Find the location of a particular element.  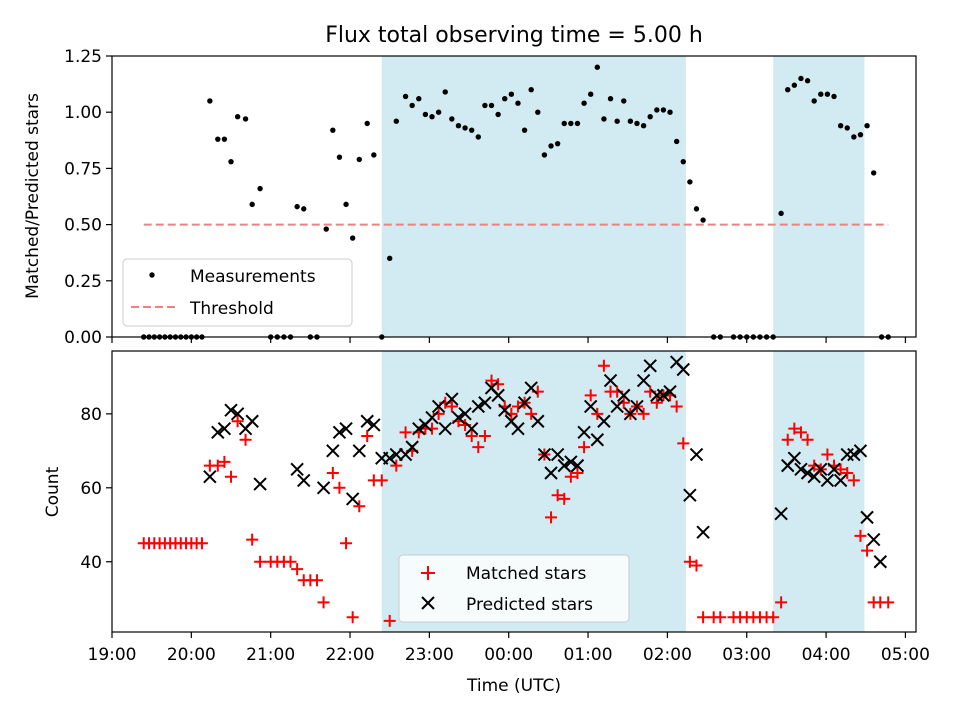

legend-measurements-marker is located at coordinates (152, 275).